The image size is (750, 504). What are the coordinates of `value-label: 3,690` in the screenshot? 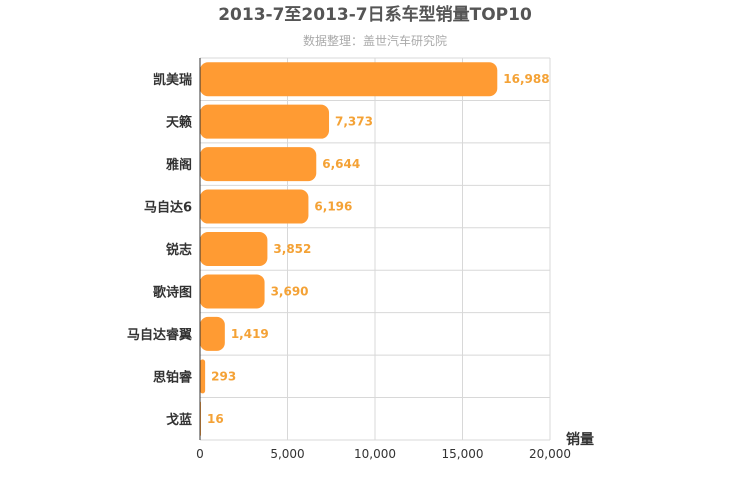 It's located at (290, 291).